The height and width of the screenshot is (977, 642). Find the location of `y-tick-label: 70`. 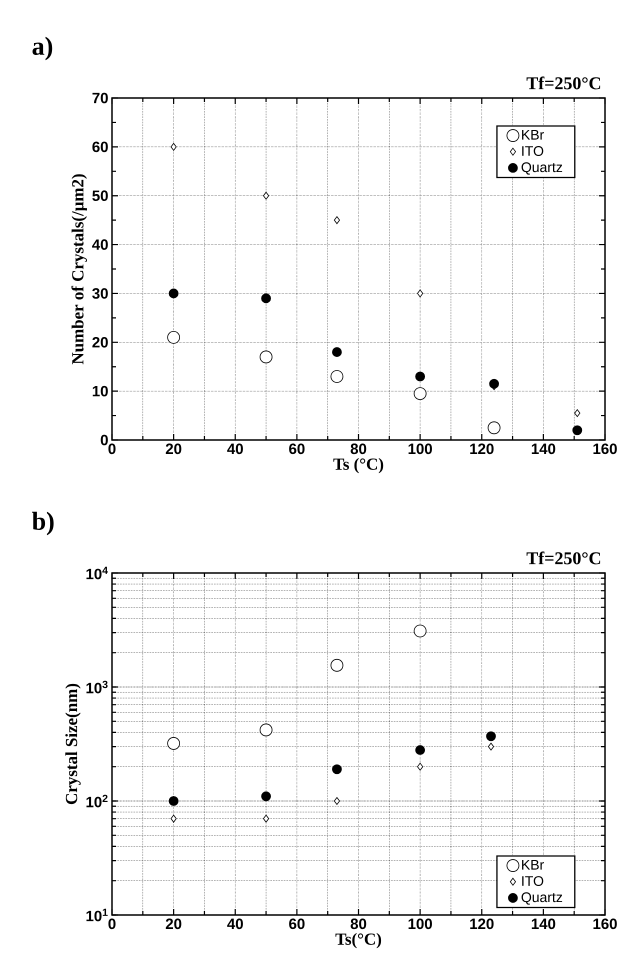

y-tick-label: 70 is located at coordinates (100, 98).